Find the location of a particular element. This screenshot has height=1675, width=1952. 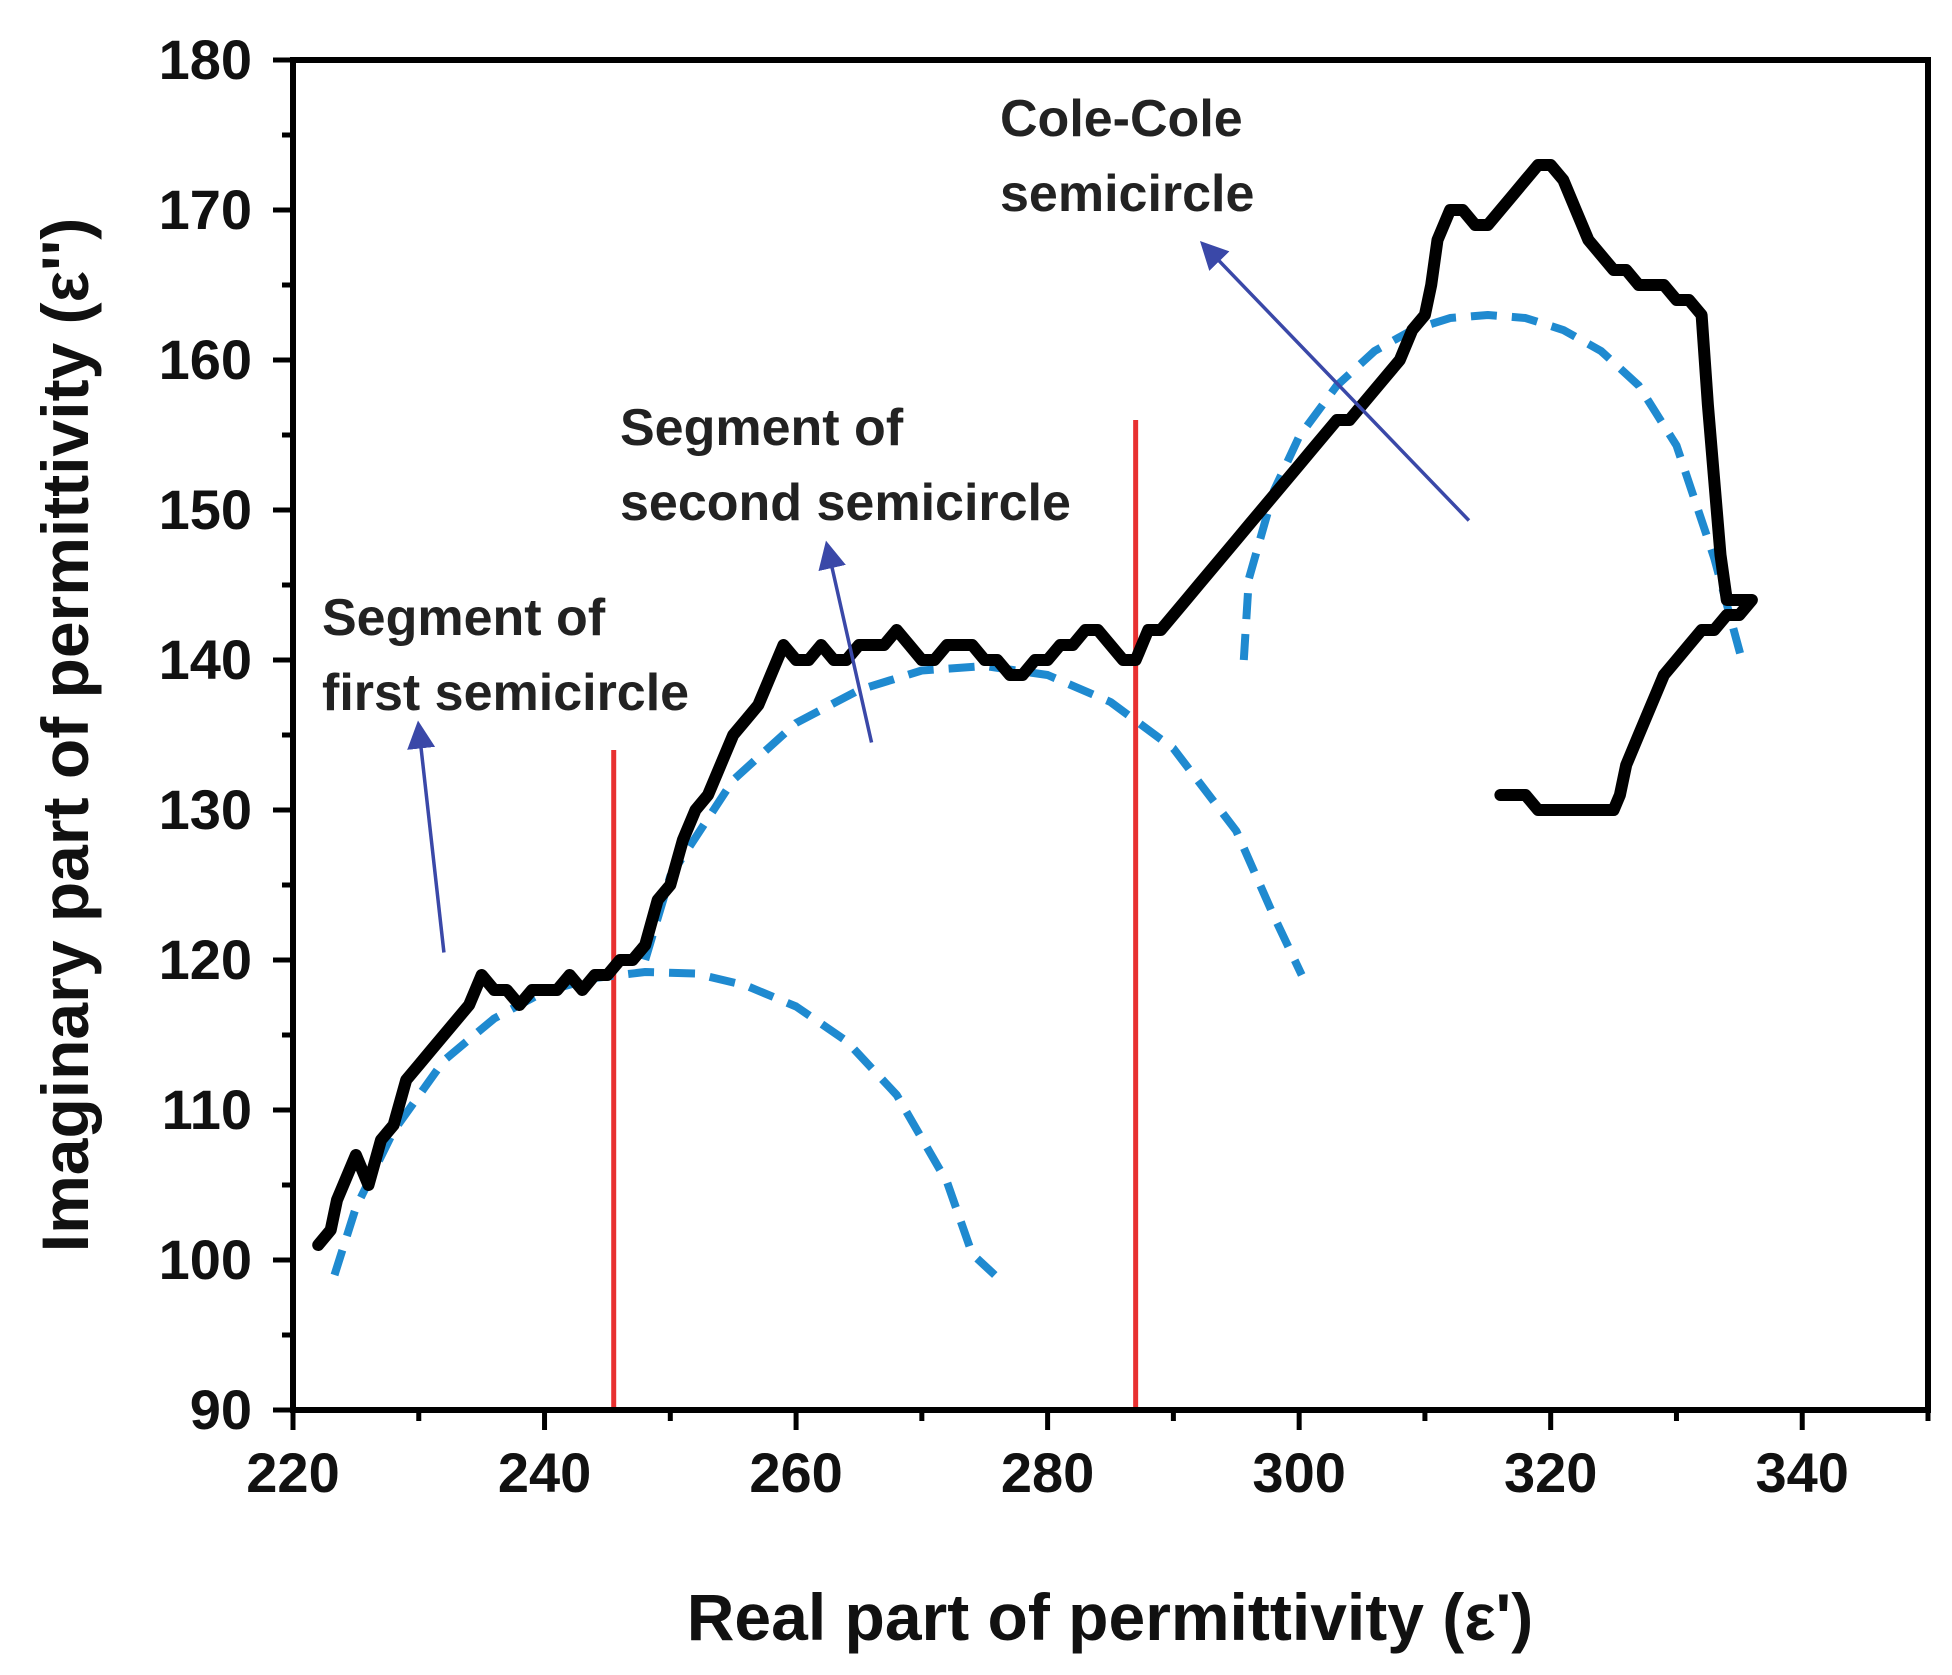

y-axis-ticks: 90 100 110 120 130 140 150 160 170 180 is located at coordinates (226, 734).